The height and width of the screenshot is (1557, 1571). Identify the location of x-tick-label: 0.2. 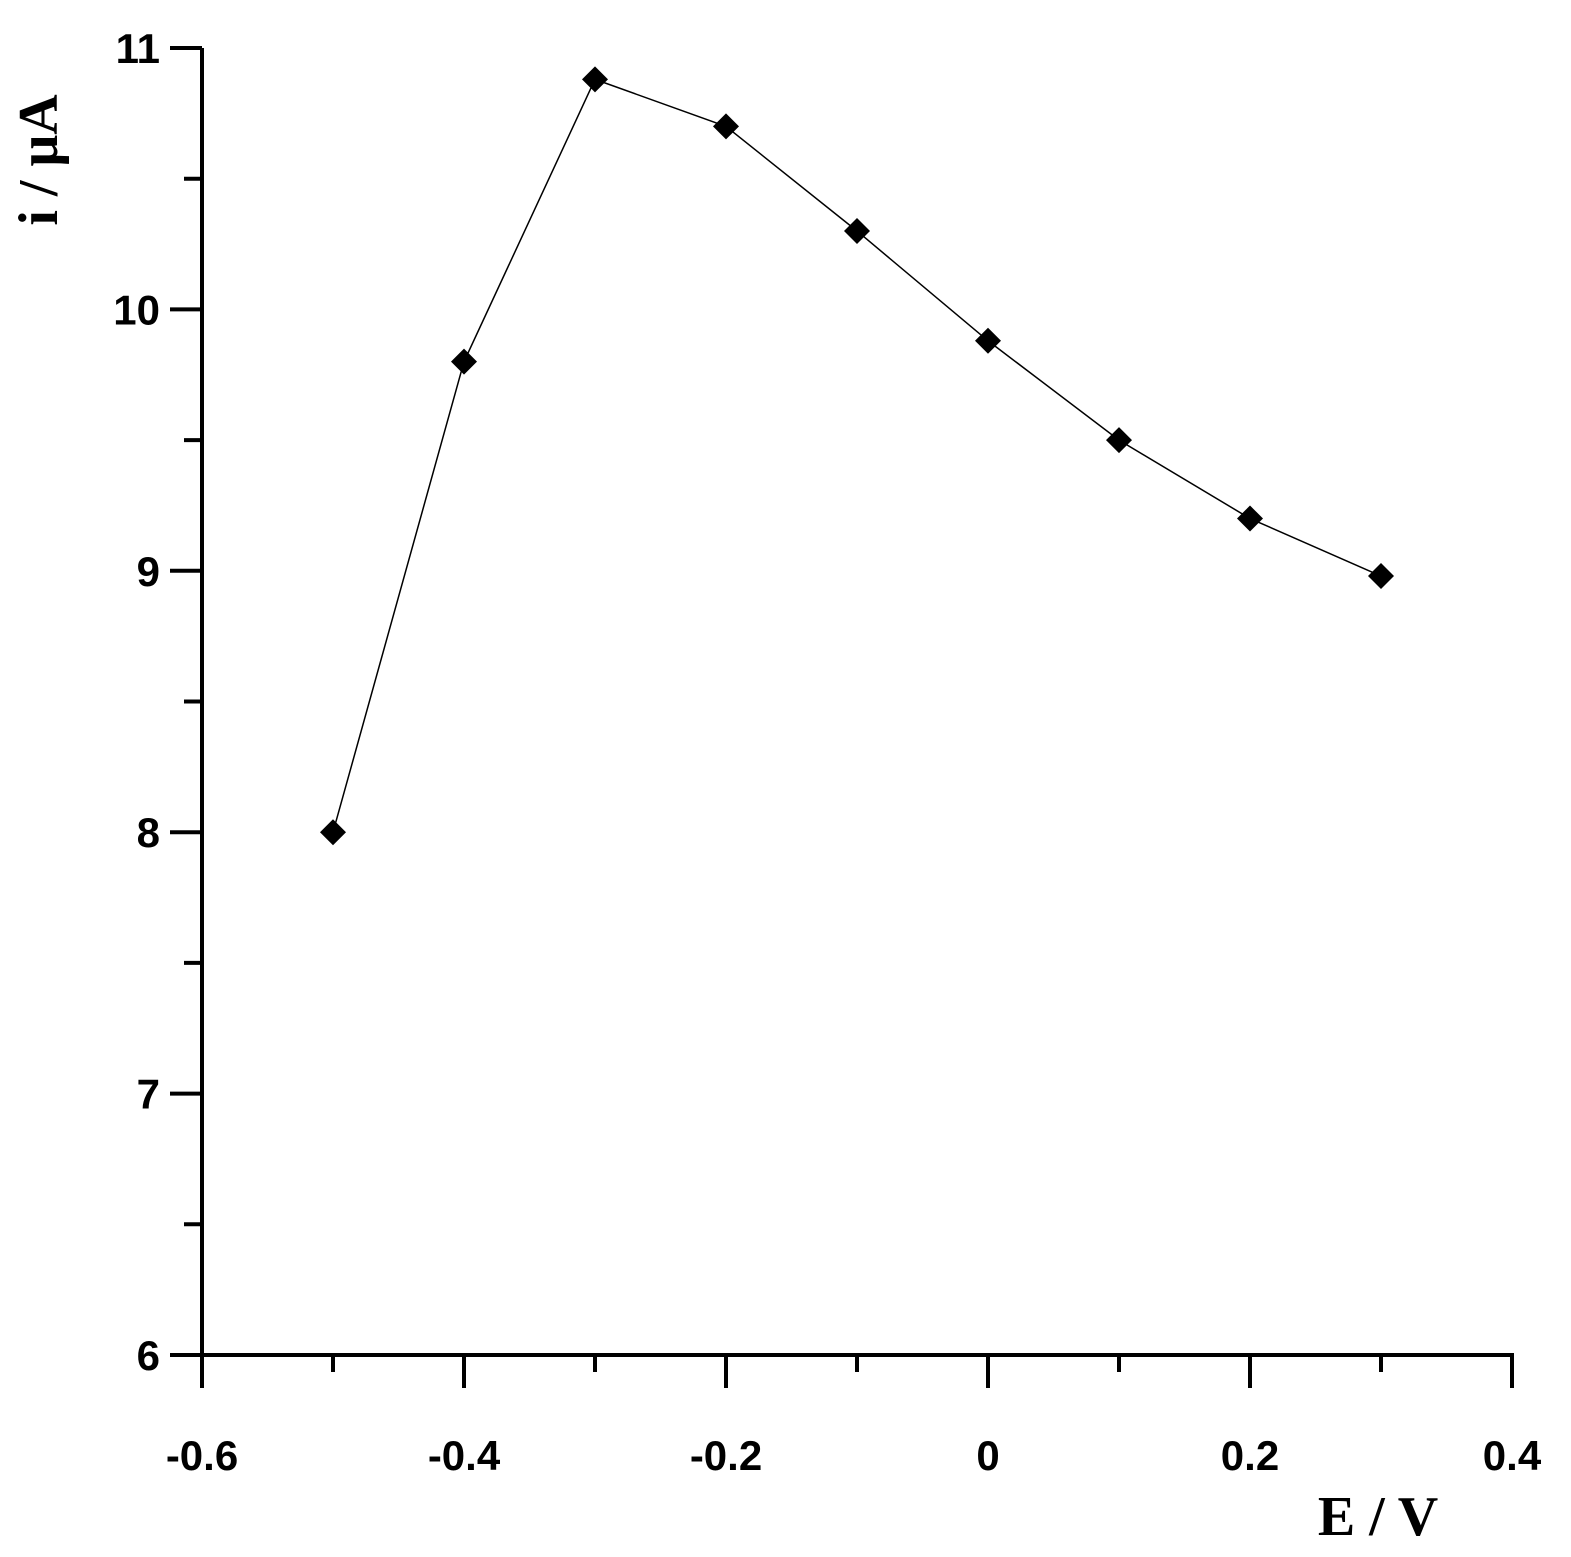
(1250, 1455).